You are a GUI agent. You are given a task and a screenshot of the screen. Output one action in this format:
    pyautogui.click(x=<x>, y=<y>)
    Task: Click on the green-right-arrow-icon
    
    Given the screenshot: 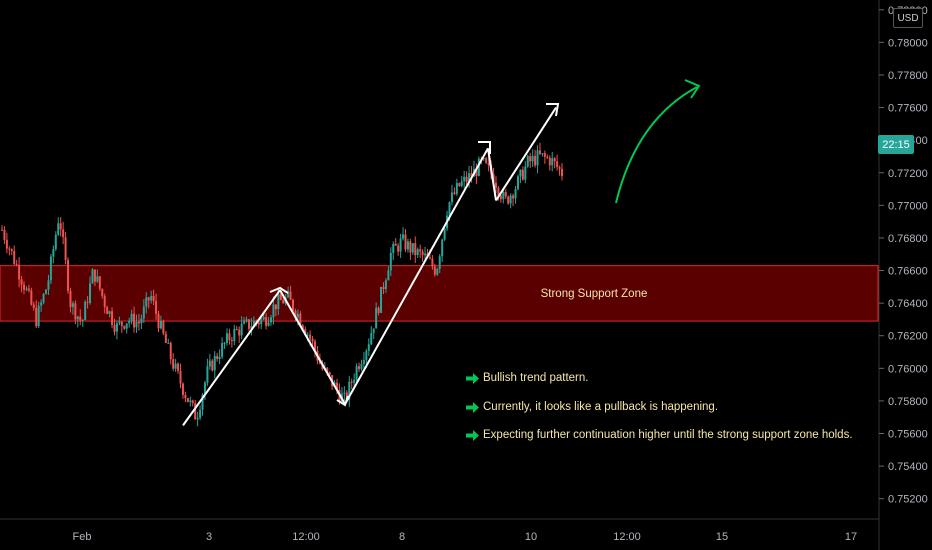 What is the action you would take?
    pyautogui.click(x=472, y=378)
    